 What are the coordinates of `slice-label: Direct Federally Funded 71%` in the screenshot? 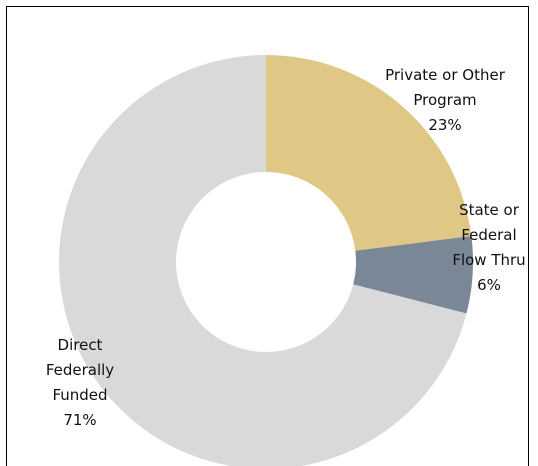 It's located at (80, 383).